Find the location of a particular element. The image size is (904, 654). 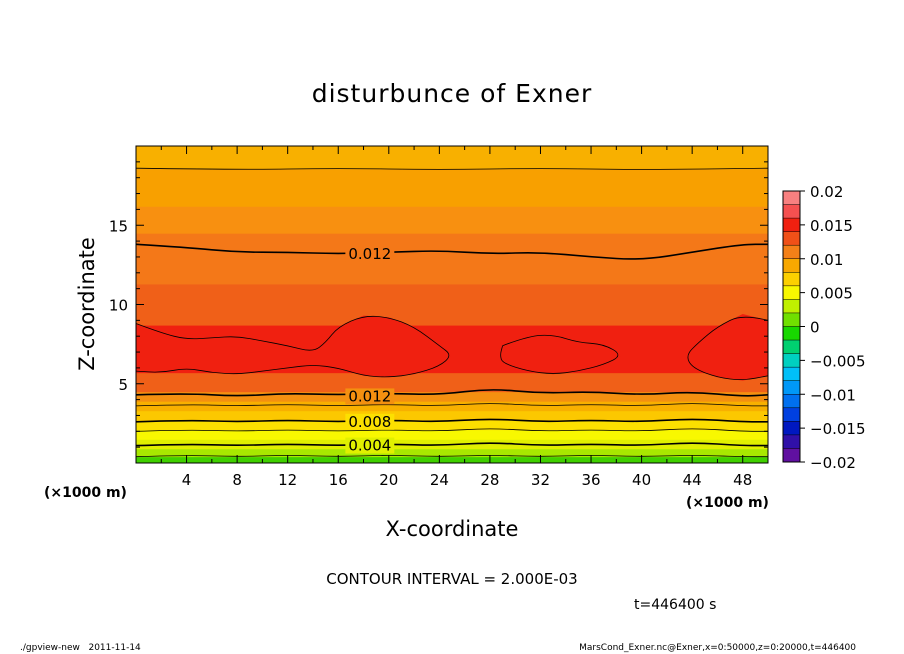

x-tick-label-9: 40 is located at coordinates (641, 480).